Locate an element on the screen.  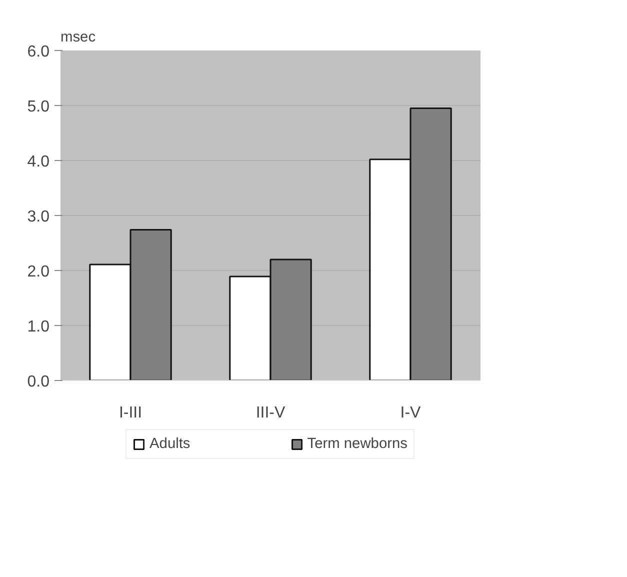
y-tick-label: 1.0 is located at coordinates (38, 327).